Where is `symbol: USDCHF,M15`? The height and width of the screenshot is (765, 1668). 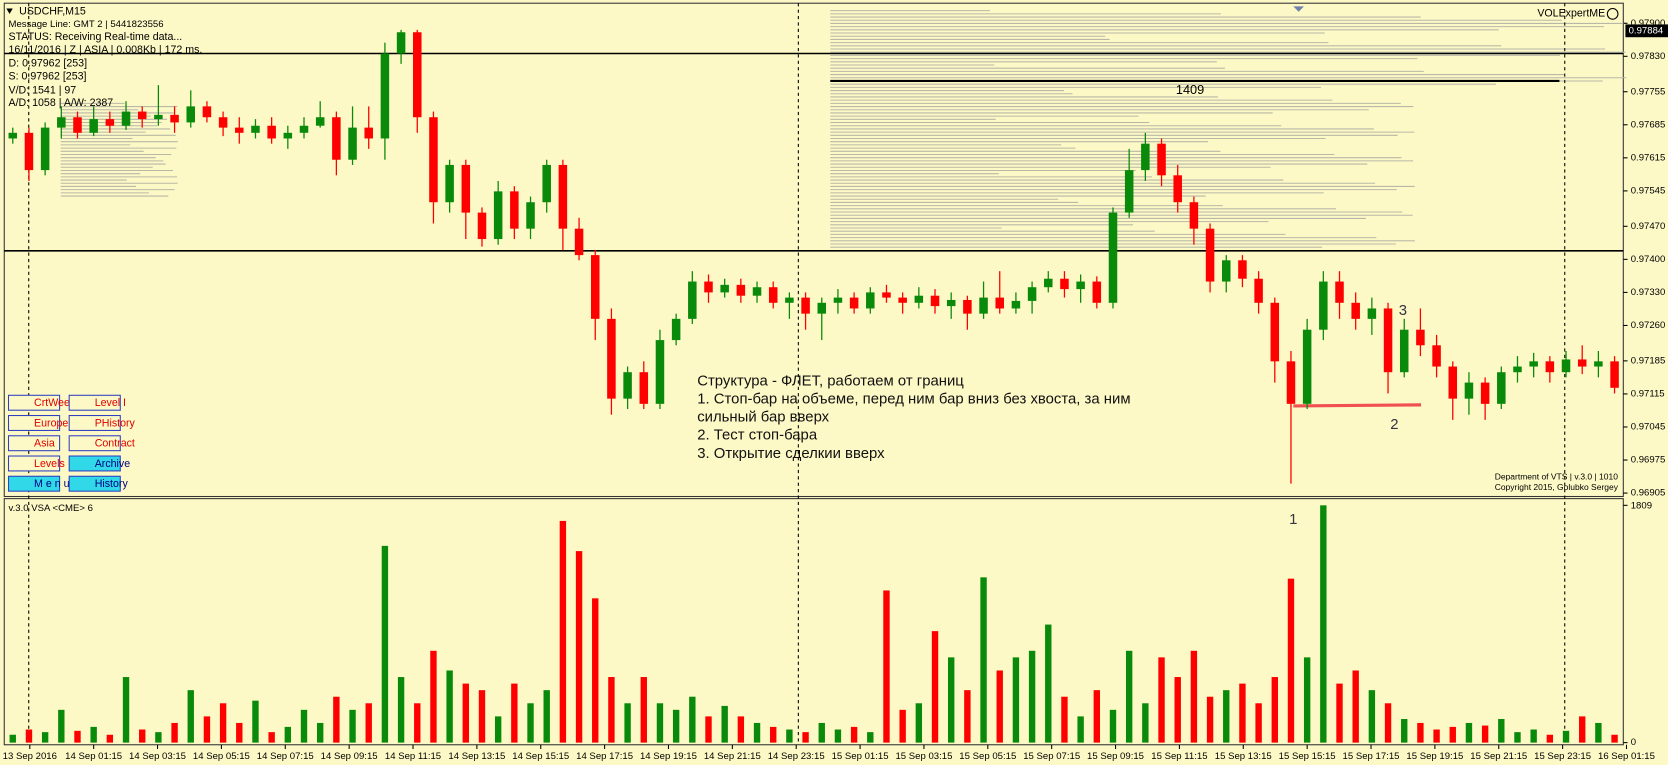
symbol: USDCHF,M15 is located at coordinates (52, 12).